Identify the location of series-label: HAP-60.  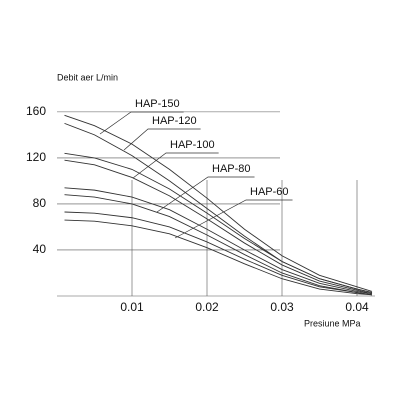
(269, 192).